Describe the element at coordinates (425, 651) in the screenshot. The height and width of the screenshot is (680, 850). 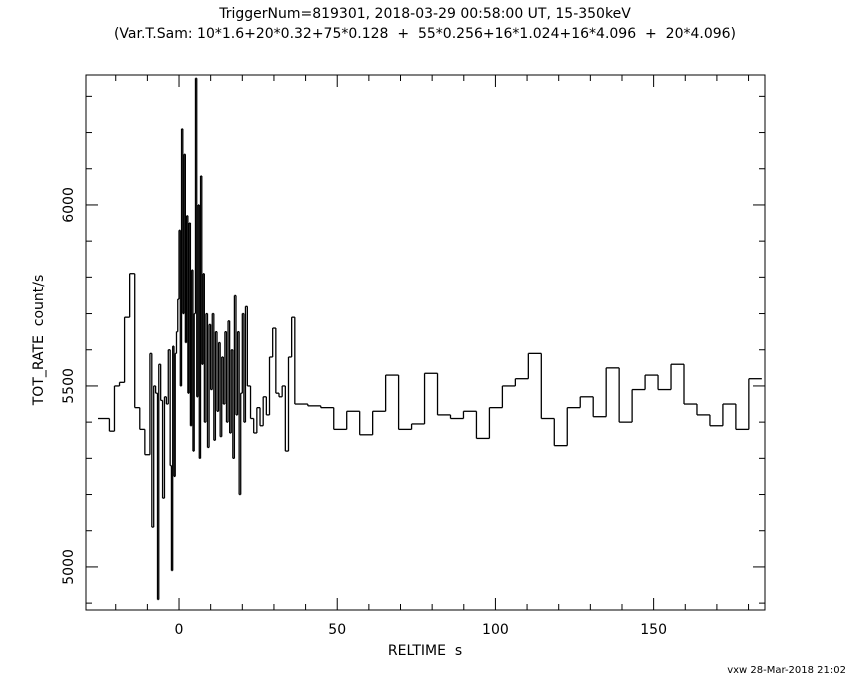
I see `x-axis-label: RELTIME s` at that location.